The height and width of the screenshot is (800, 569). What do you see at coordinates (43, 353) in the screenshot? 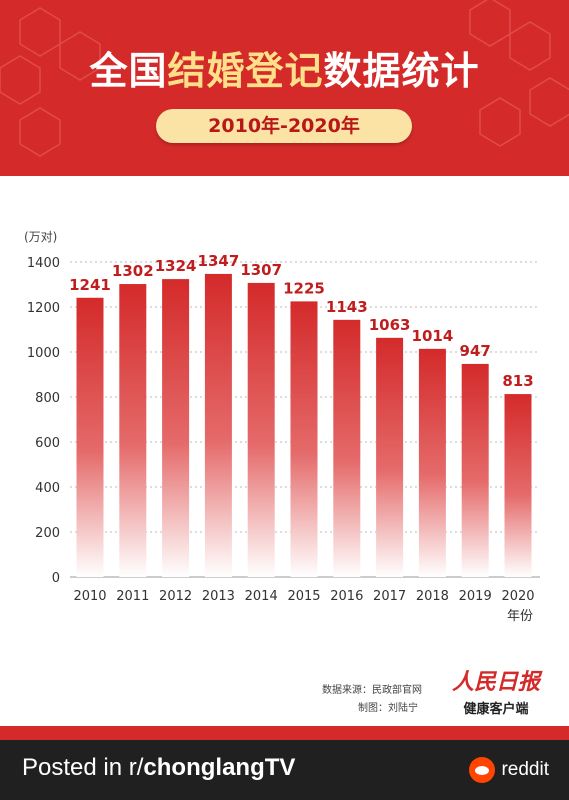
I see `y-tick-label: 1000` at bounding box center [43, 353].